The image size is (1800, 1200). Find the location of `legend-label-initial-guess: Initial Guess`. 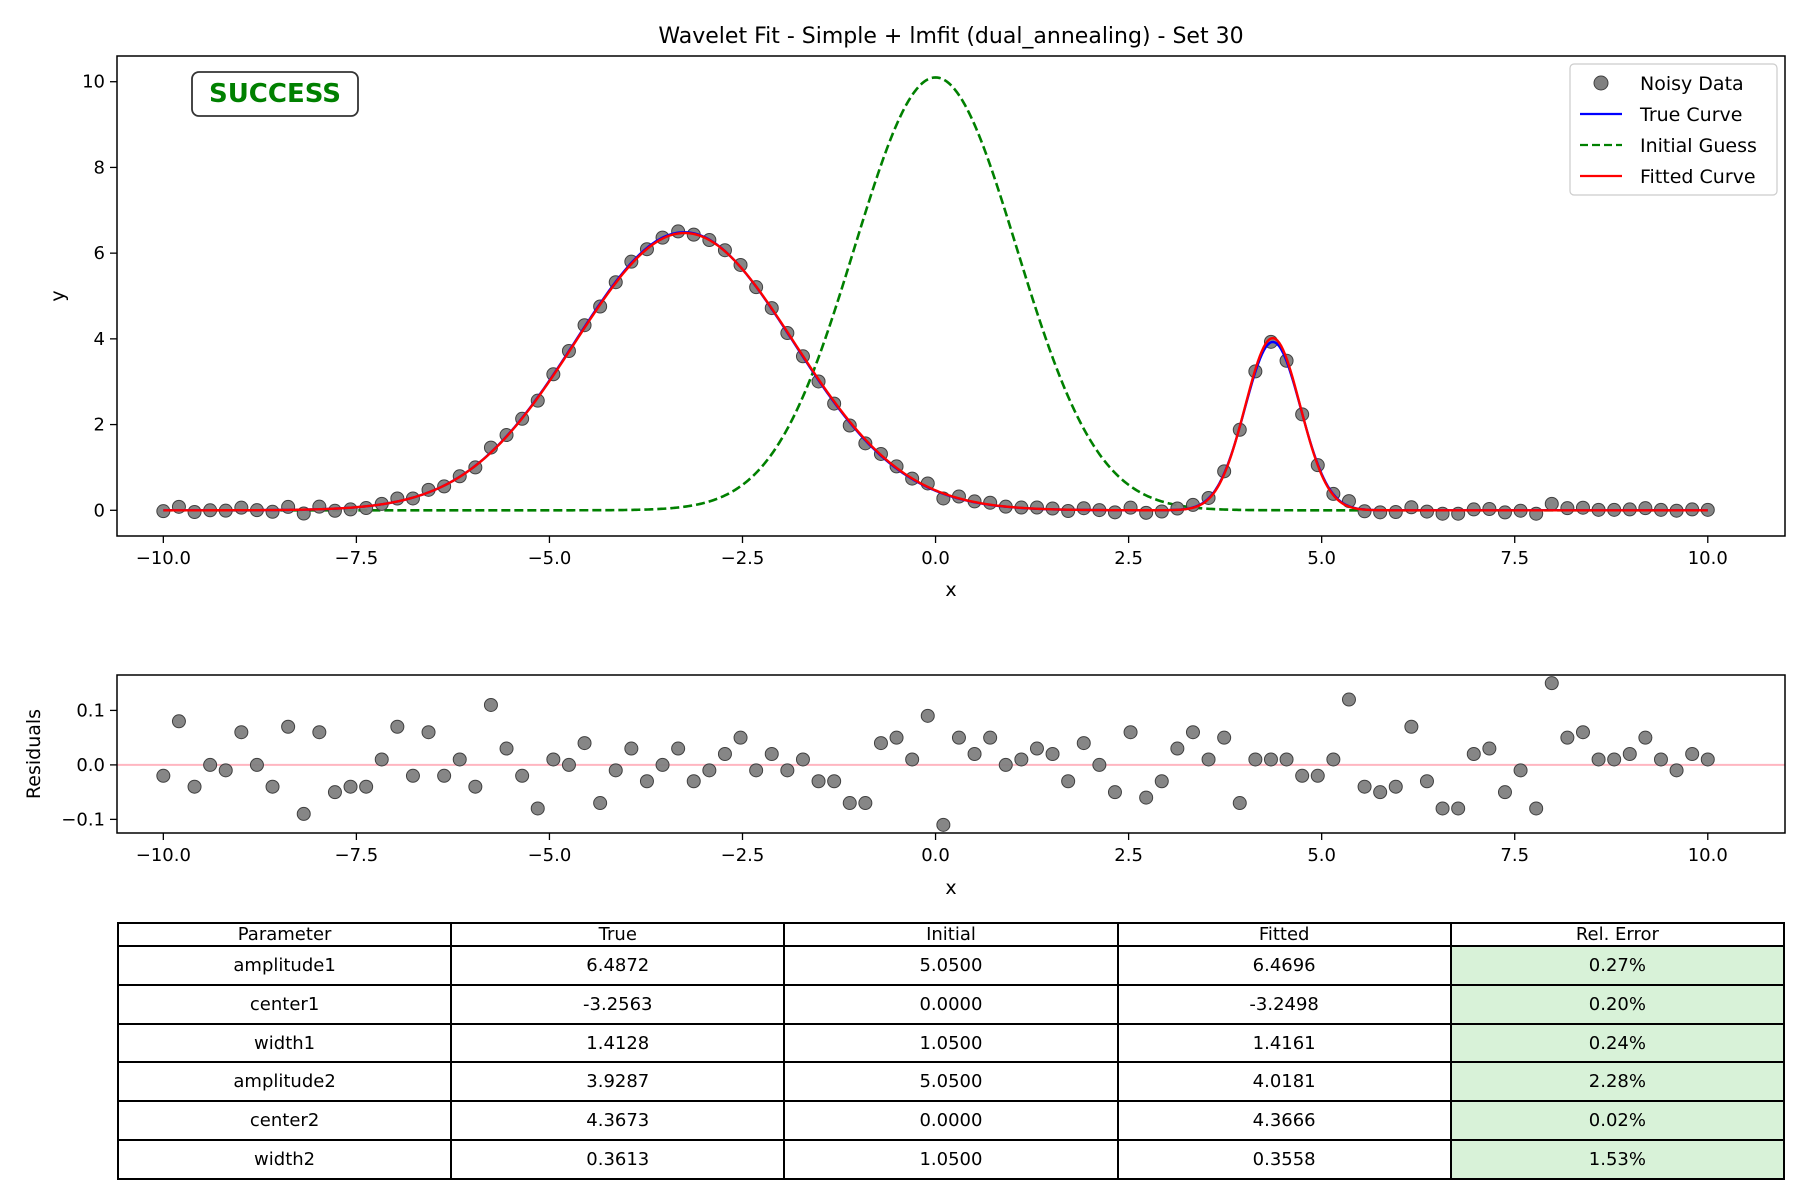

legend-label-initial-guess: Initial Guess is located at coordinates (1698, 146).